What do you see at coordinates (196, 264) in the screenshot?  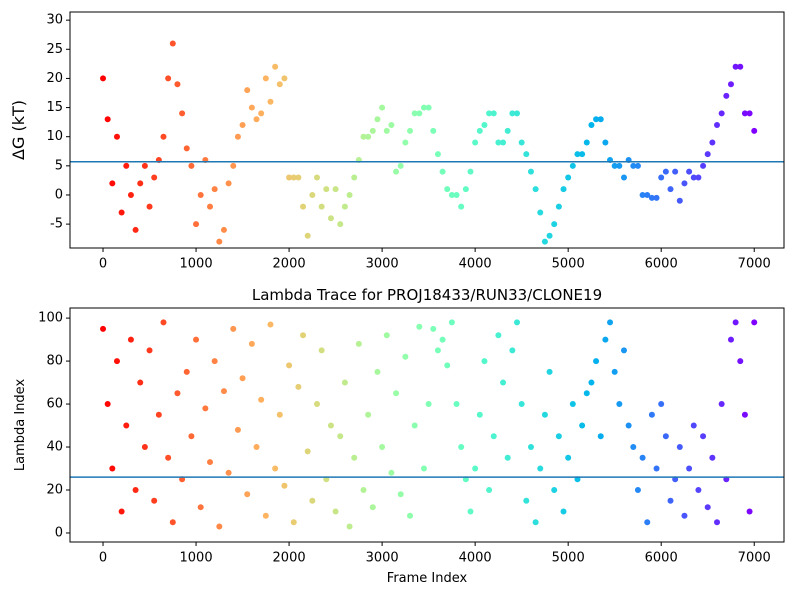 I see `x-tick-label: 1000` at bounding box center [196, 264].